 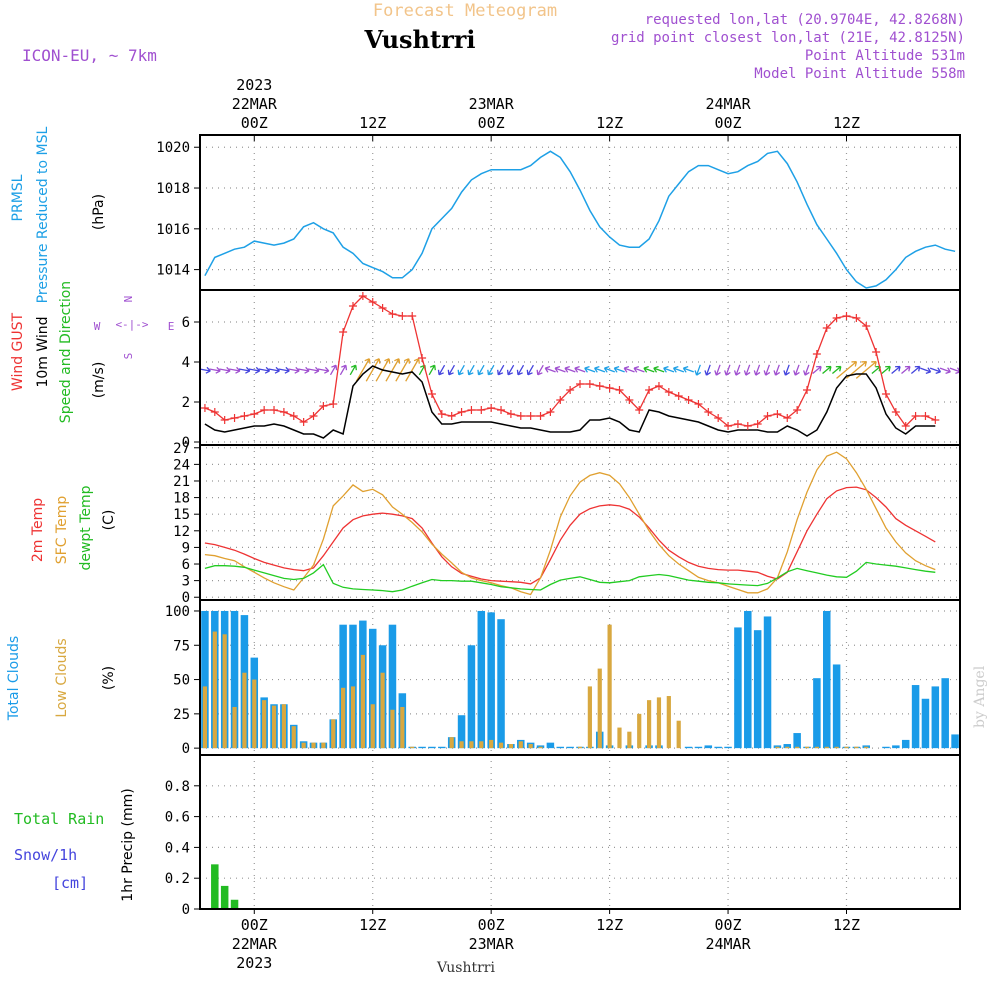 I want to click on y-tick-label: 75, so click(x=181, y=646).